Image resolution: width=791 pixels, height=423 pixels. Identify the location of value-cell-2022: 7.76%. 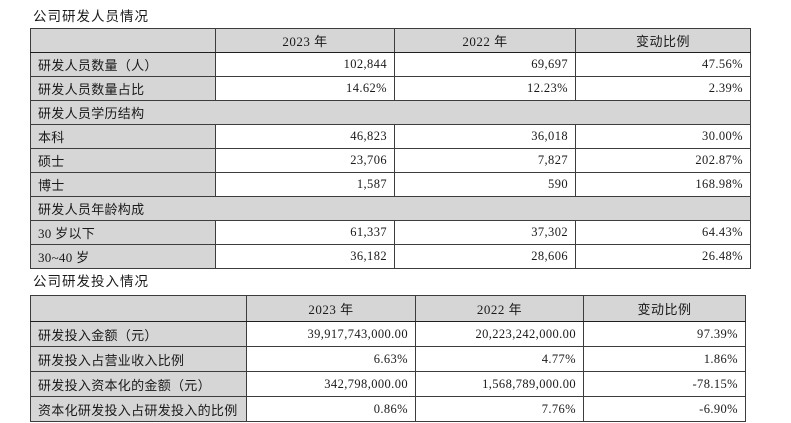
(499, 409).